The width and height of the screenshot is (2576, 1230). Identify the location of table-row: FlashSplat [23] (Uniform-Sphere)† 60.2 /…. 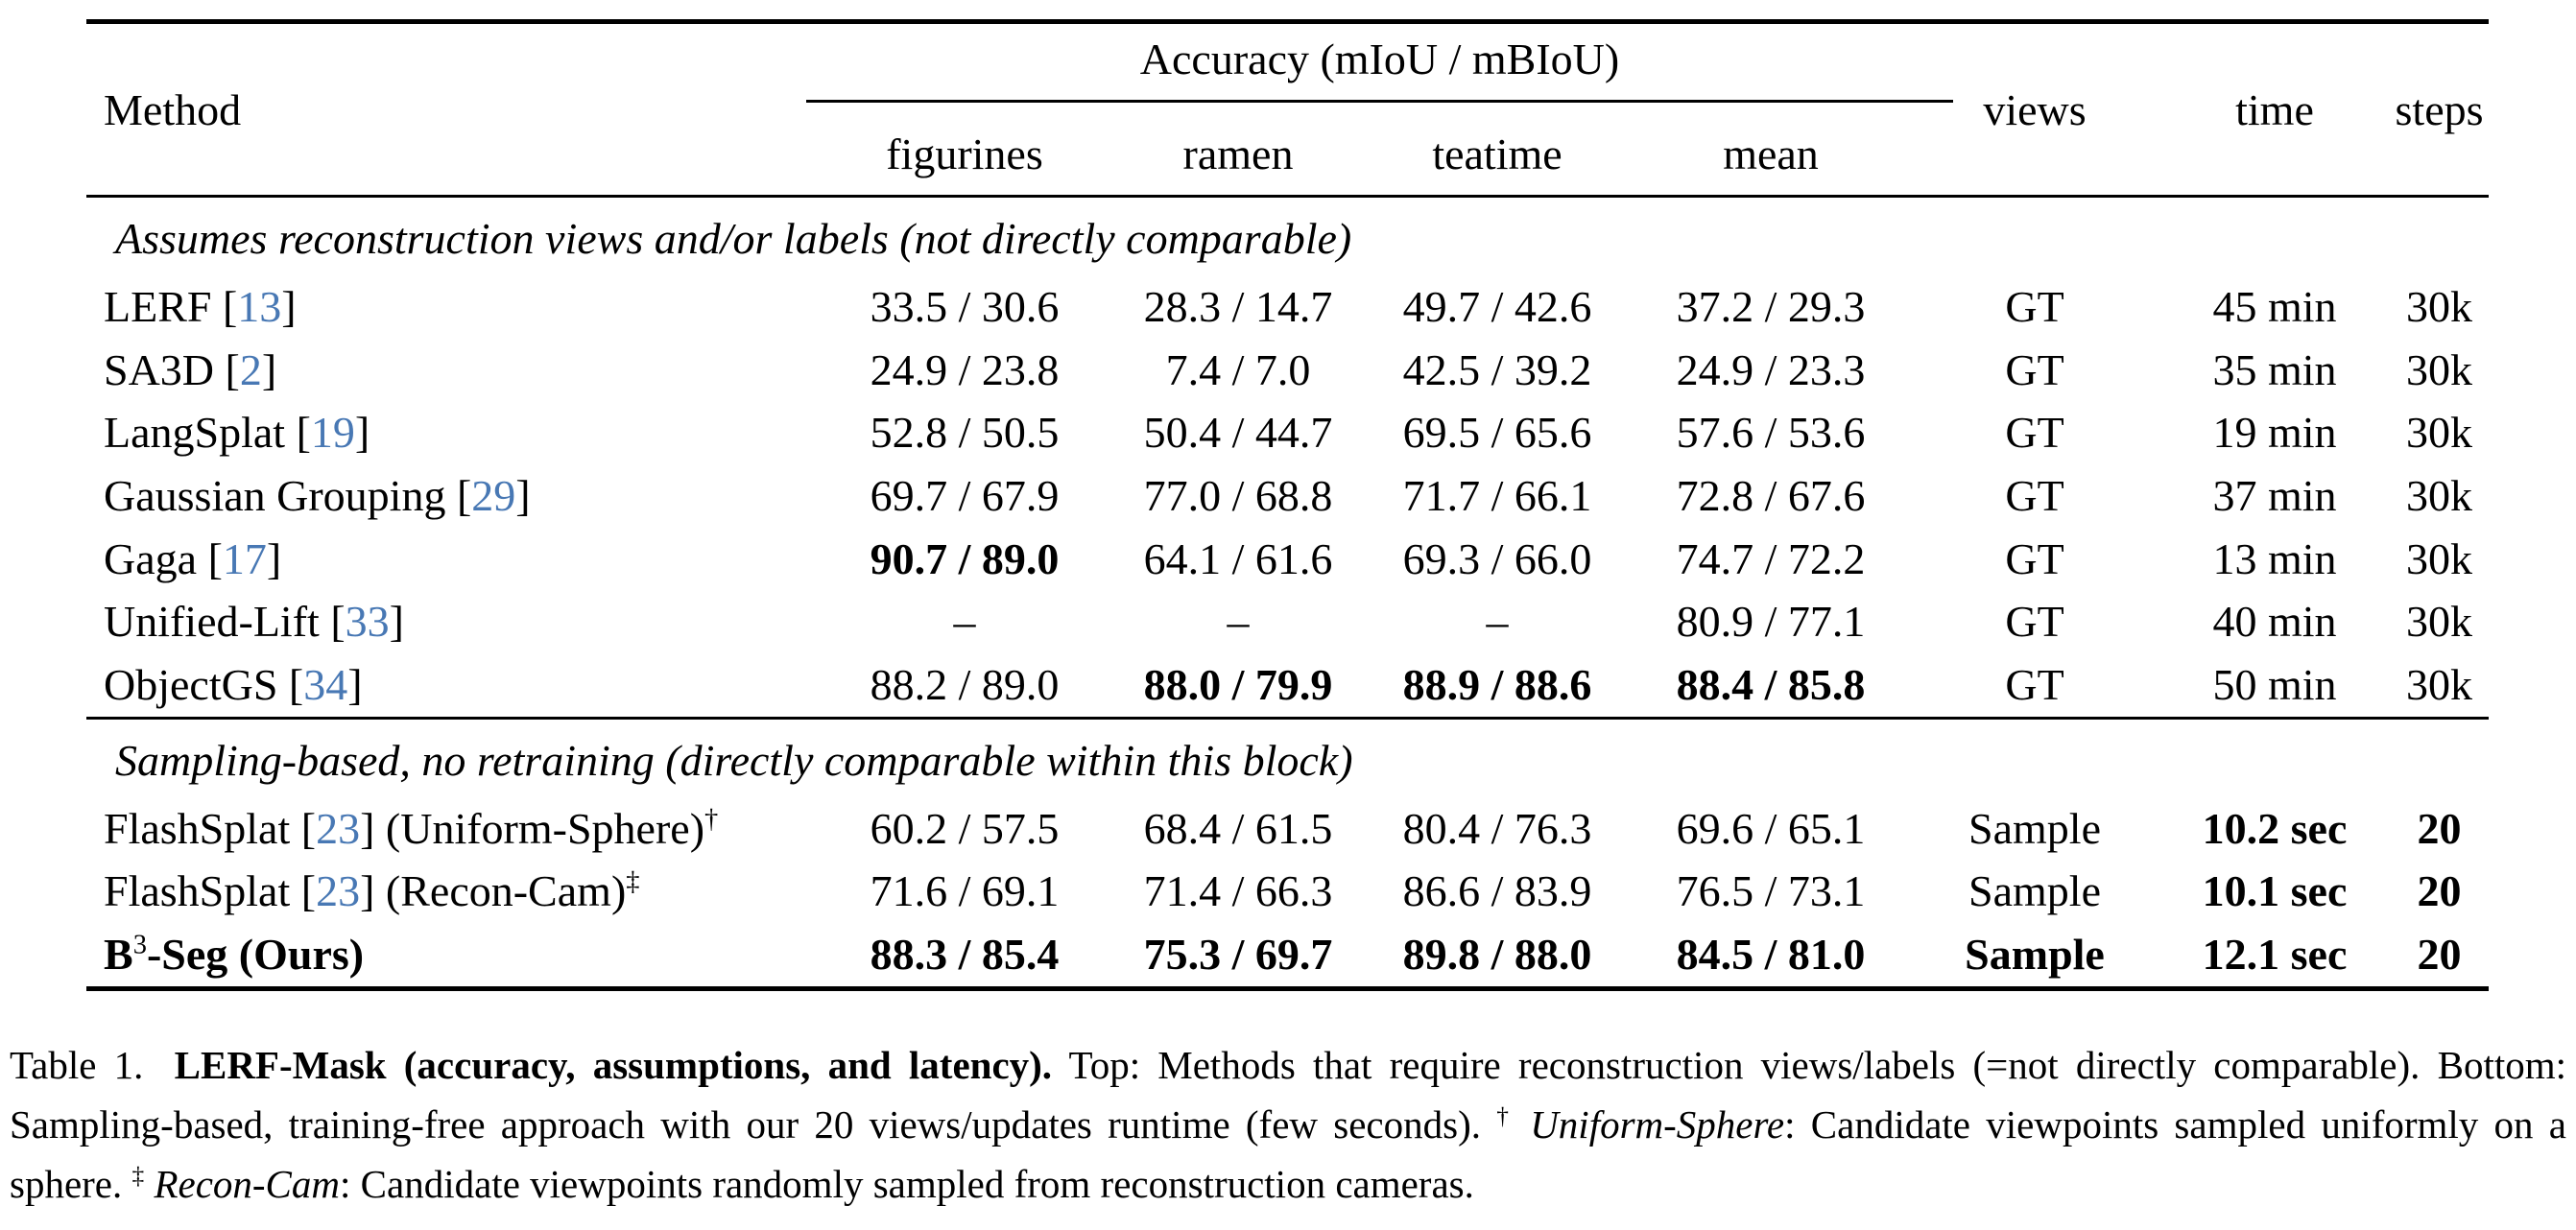
(1287, 829).